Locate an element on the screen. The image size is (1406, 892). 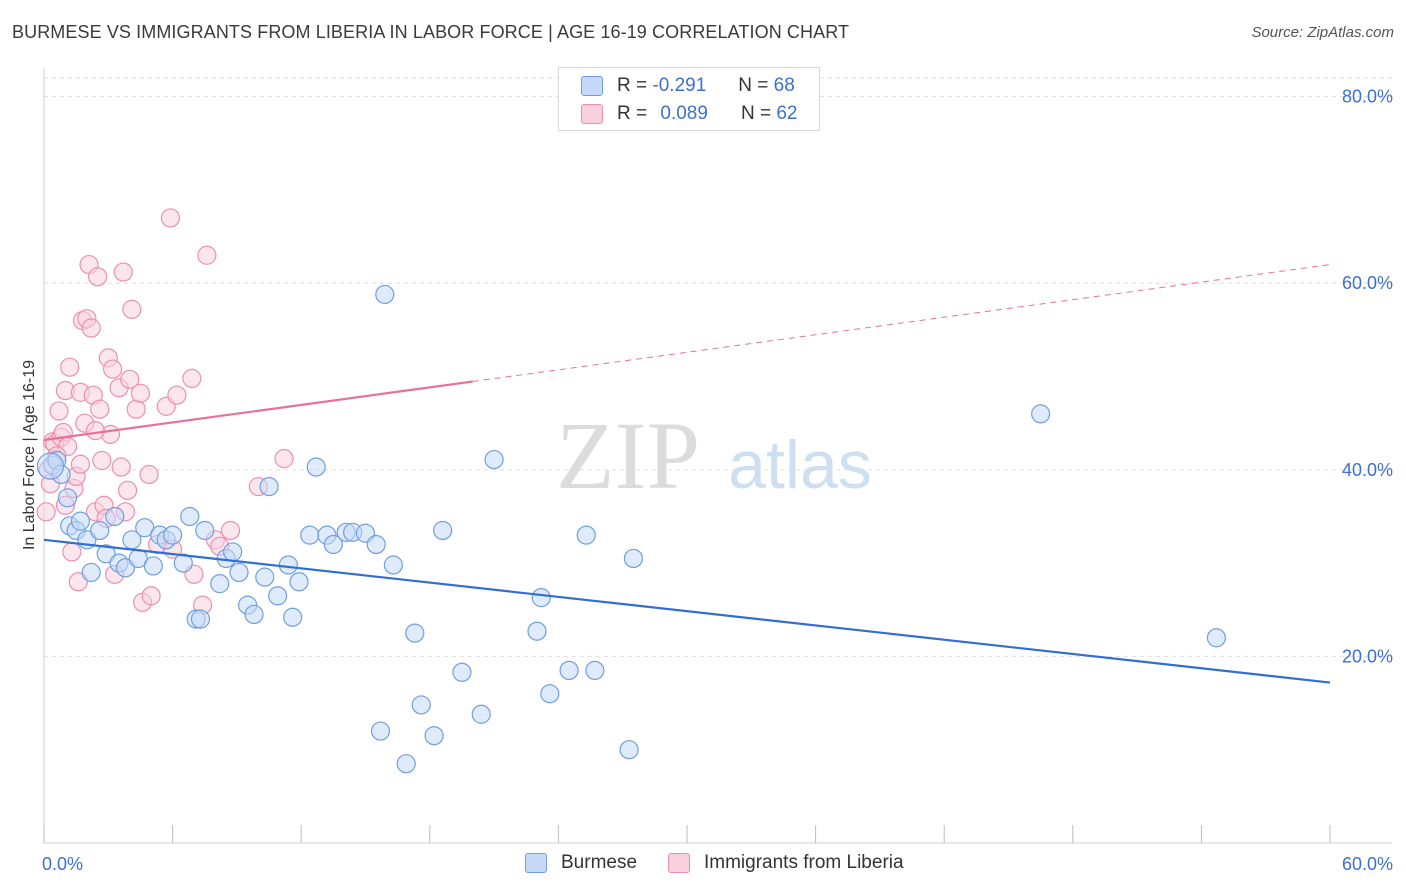
x-tick-label-min: 0.0% is located at coordinates (62, 864).